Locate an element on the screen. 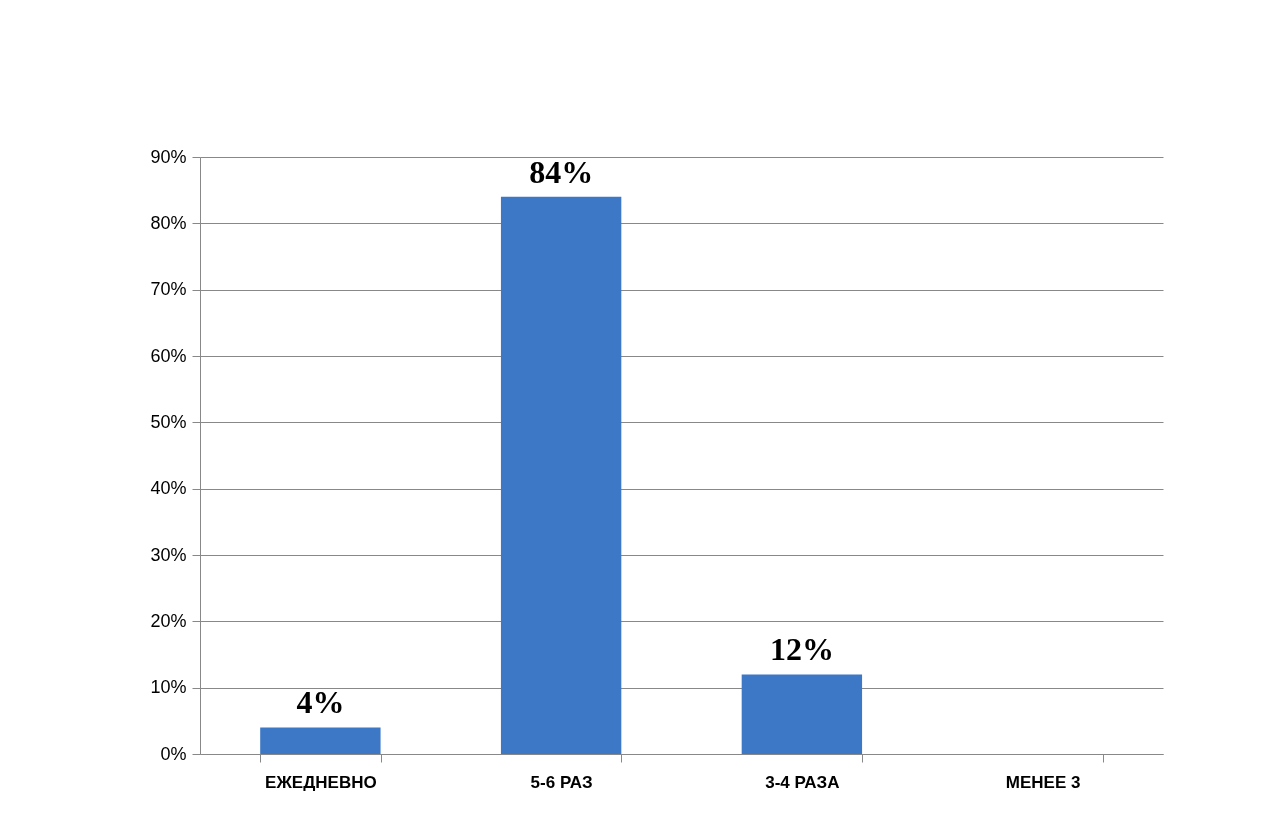 The width and height of the screenshot is (1269, 816). y-tick-label: 40% is located at coordinates (168, 488).